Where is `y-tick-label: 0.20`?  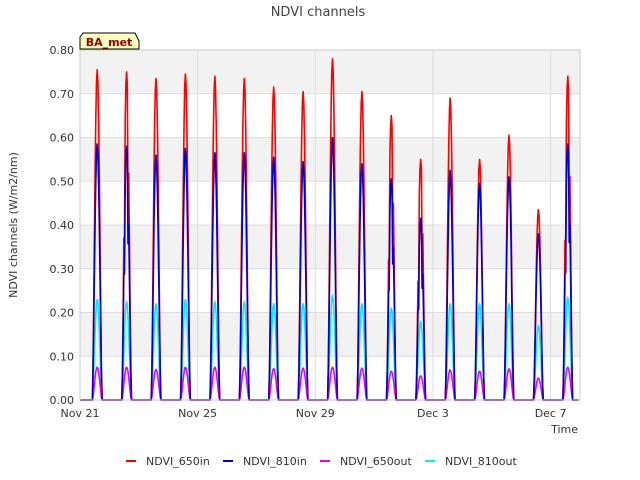 y-tick-label: 0.20 is located at coordinates (62, 313).